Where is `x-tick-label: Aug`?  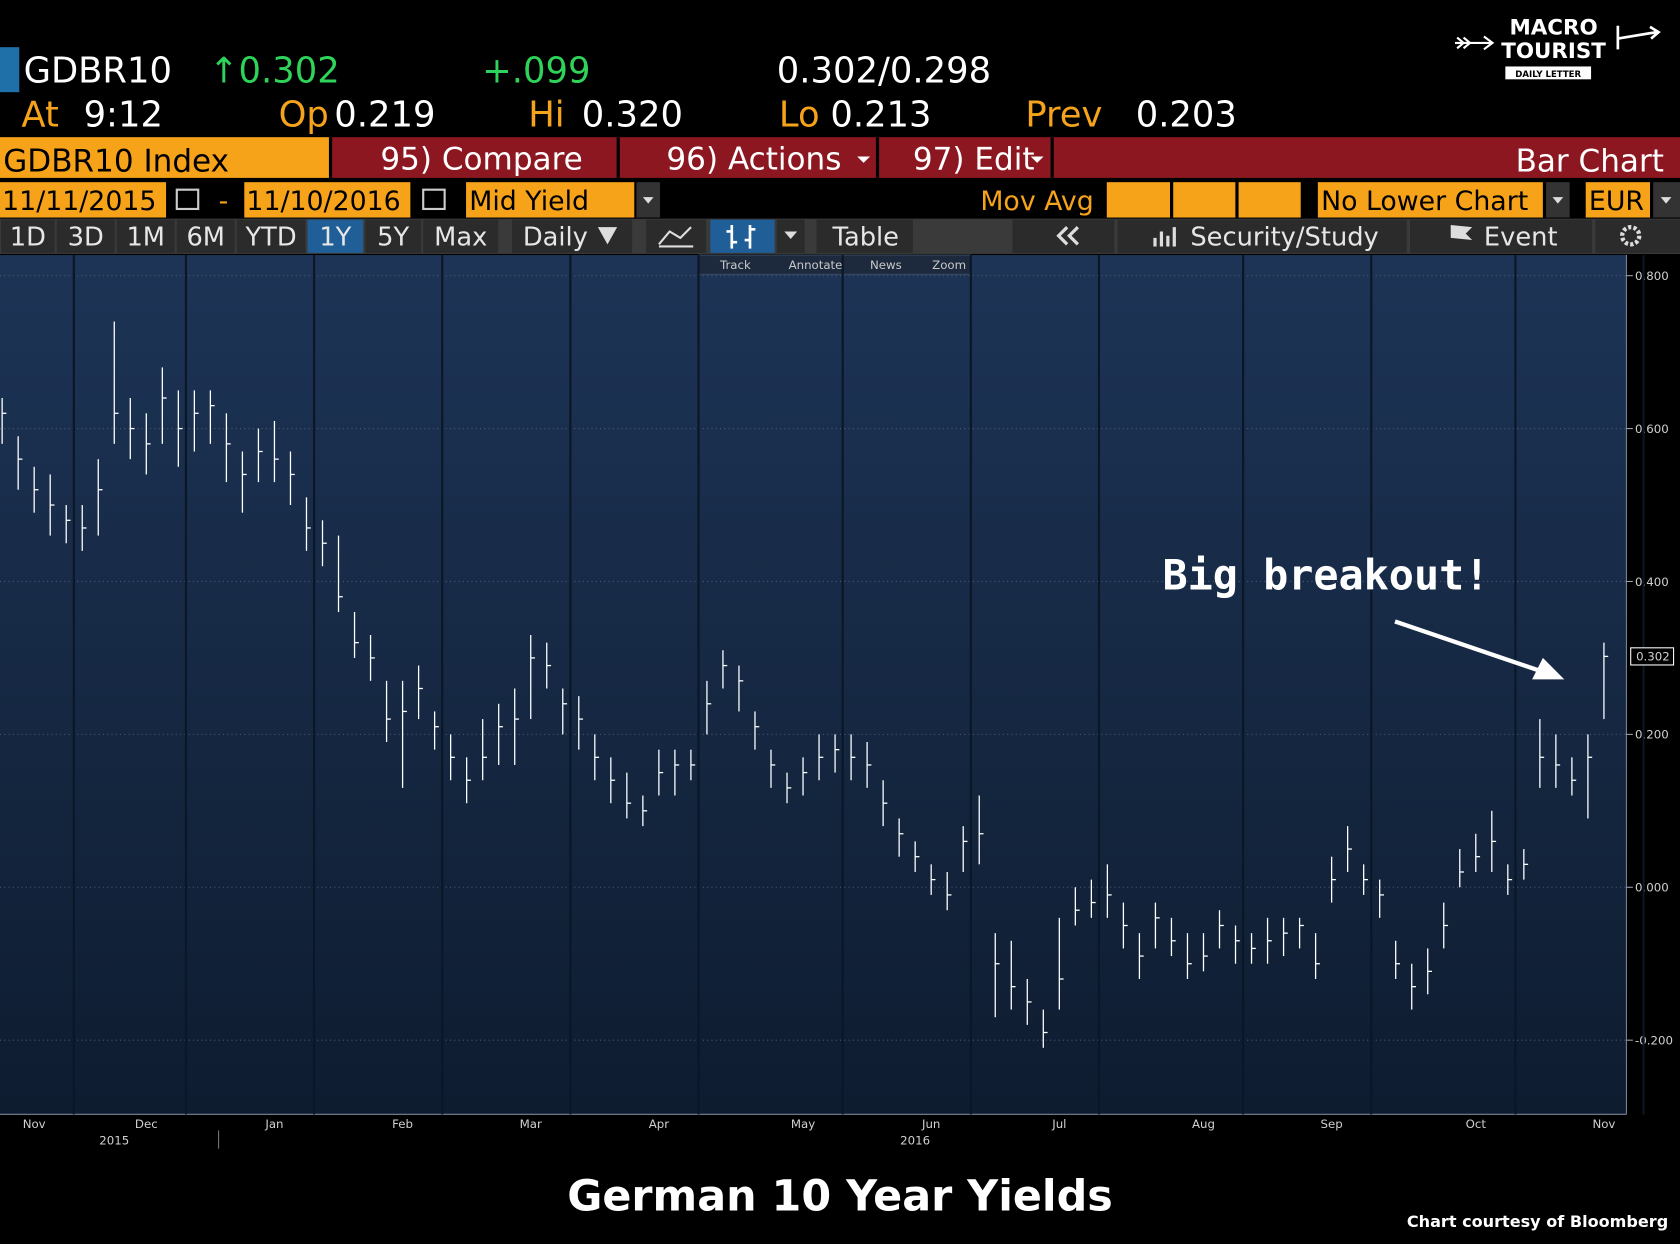
x-tick-label: Aug is located at coordinates (1203, 1124).